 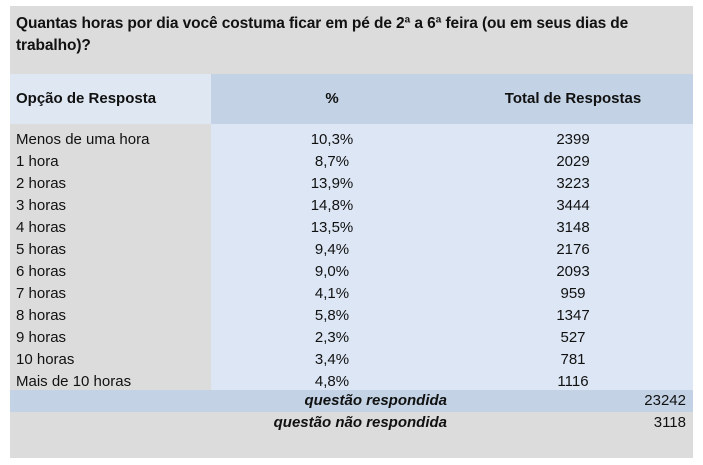 What do you see at coordinates (351, 272) in the screenshot?
I see `table-row: 6 horas 9,0% 2093` at bounding box center [351, 272].